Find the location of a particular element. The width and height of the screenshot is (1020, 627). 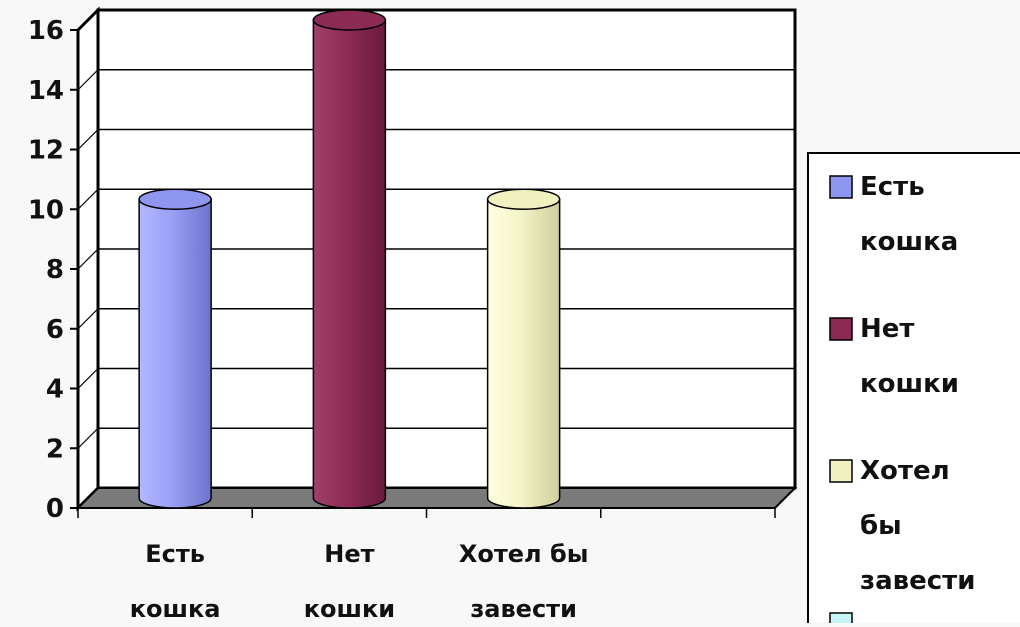

category-label: завести is located at coordinates (523, 609).